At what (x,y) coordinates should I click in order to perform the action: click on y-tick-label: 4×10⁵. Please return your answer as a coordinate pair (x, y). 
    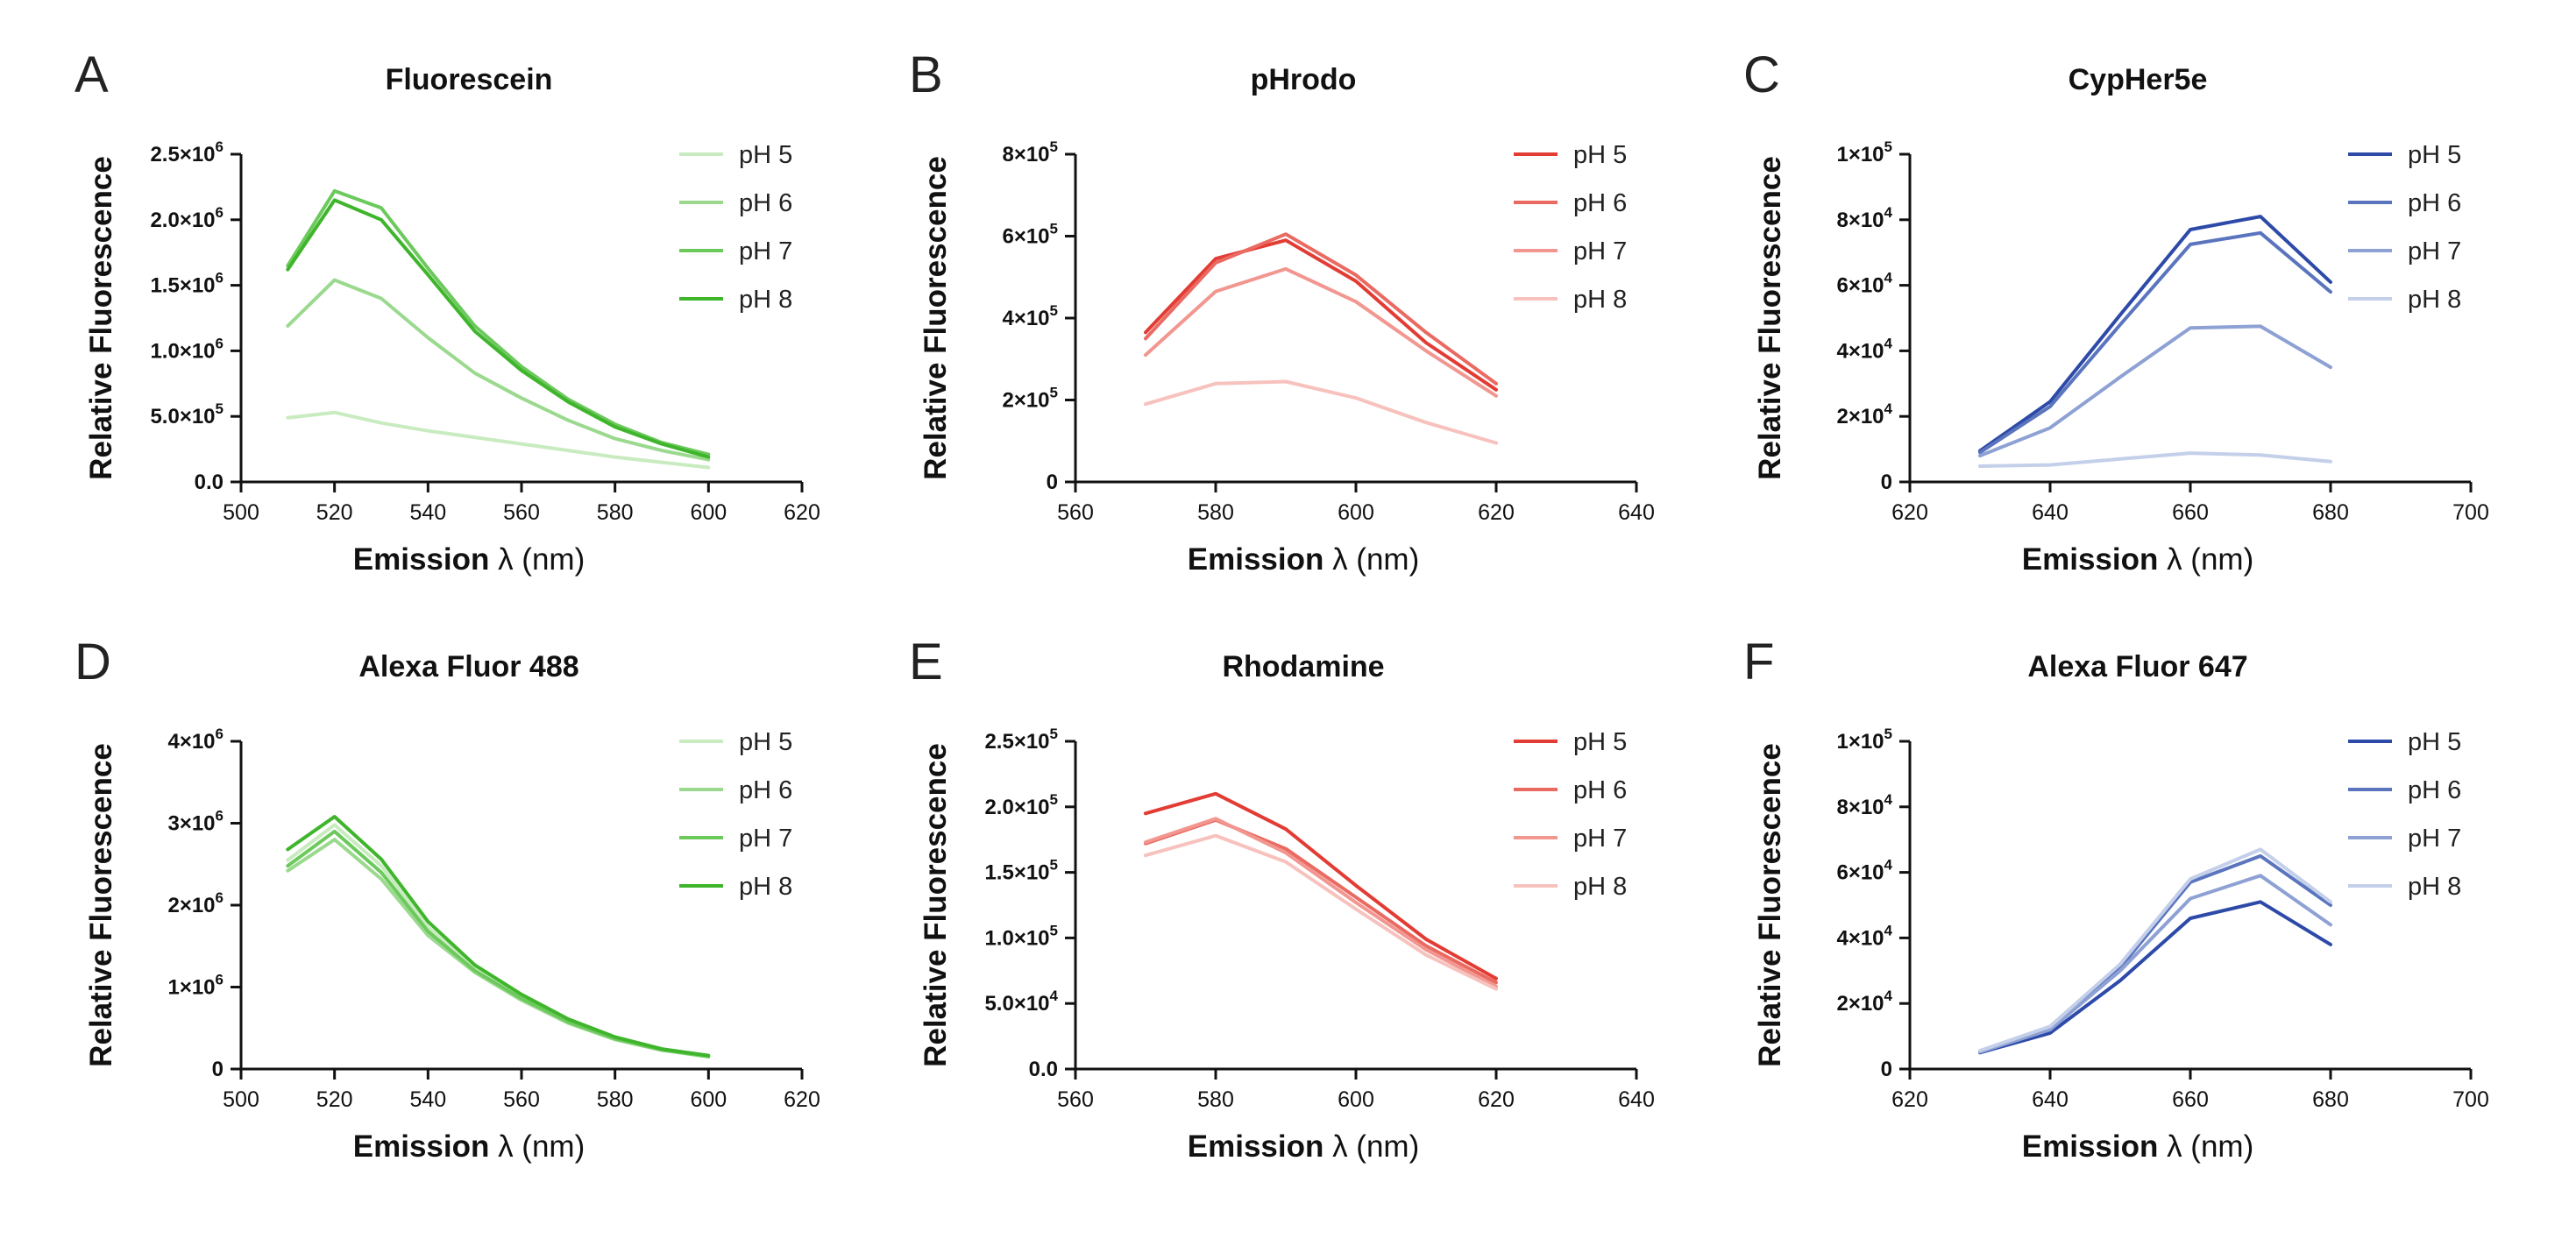
    Looking at the image, I should click on (1030, 316).